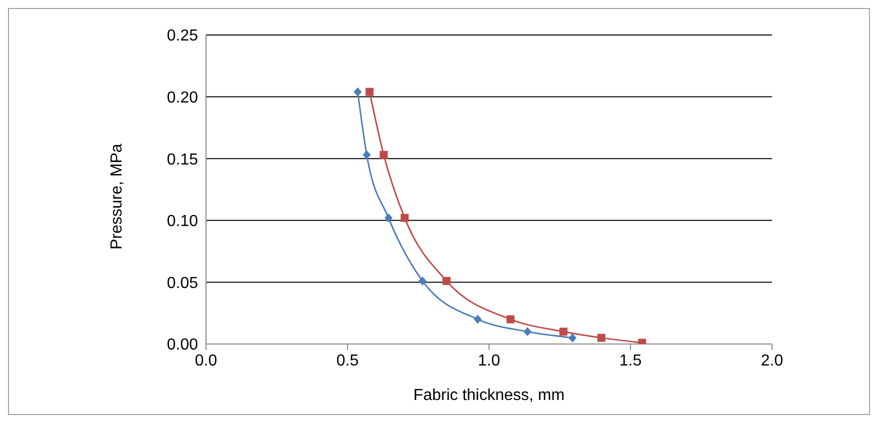  Describe the element at coordinates (206, 361) in the screenshot. I see `x-tick-label: 0.0` at that location.